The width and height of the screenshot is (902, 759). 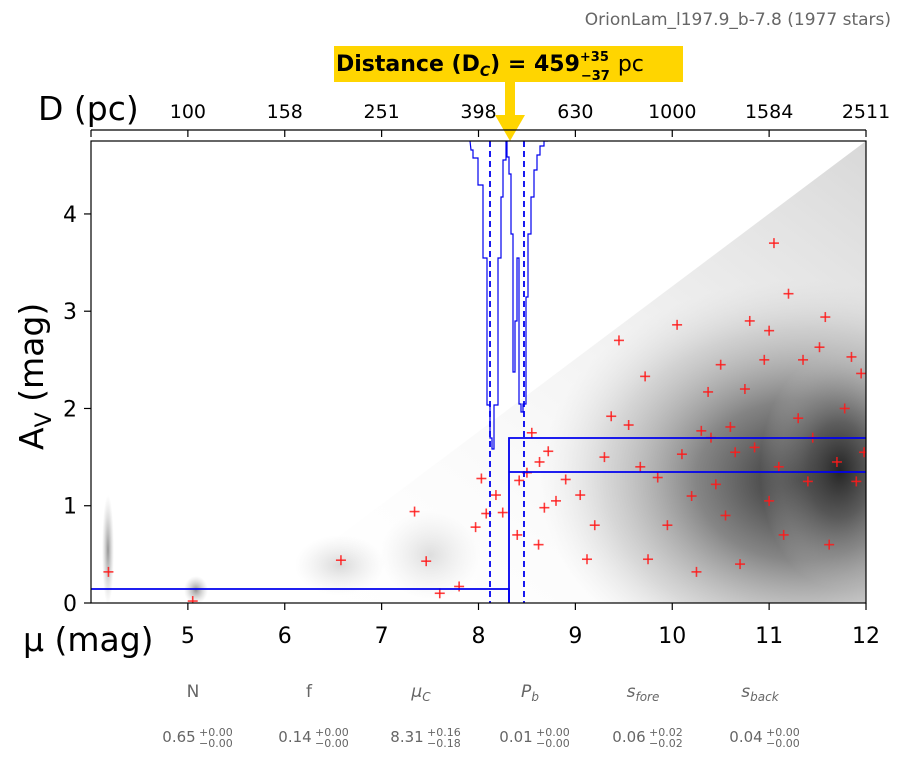 I want to click on distance-posterior-histogram, so click(x=508, y=295).